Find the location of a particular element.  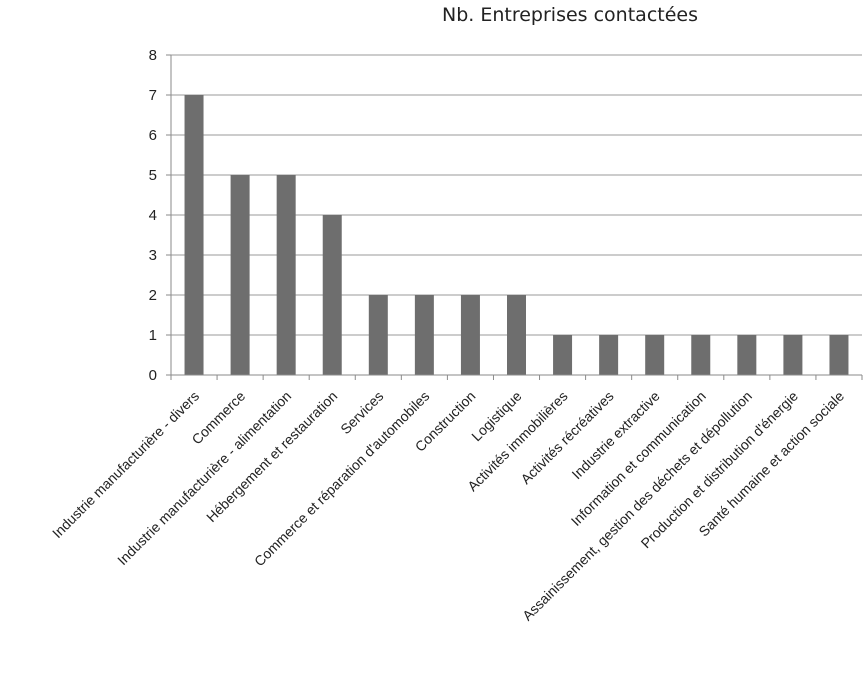

y-tick-label: 0 is located at coordinates (153, 375).